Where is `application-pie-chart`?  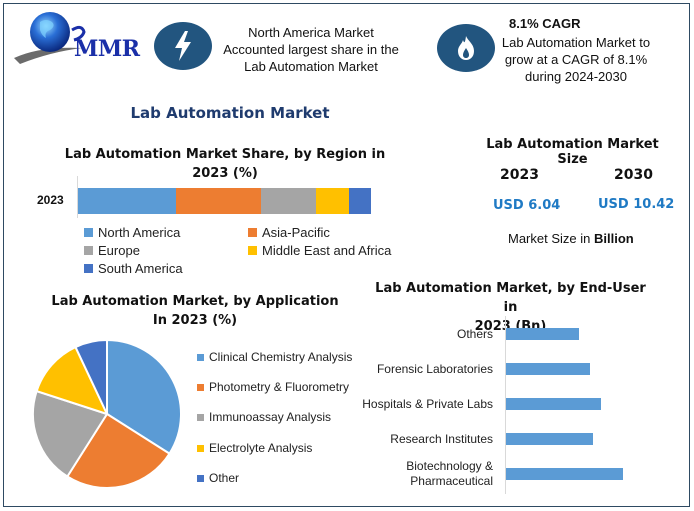
application-pie-chart is located at coordinates (107, 413).